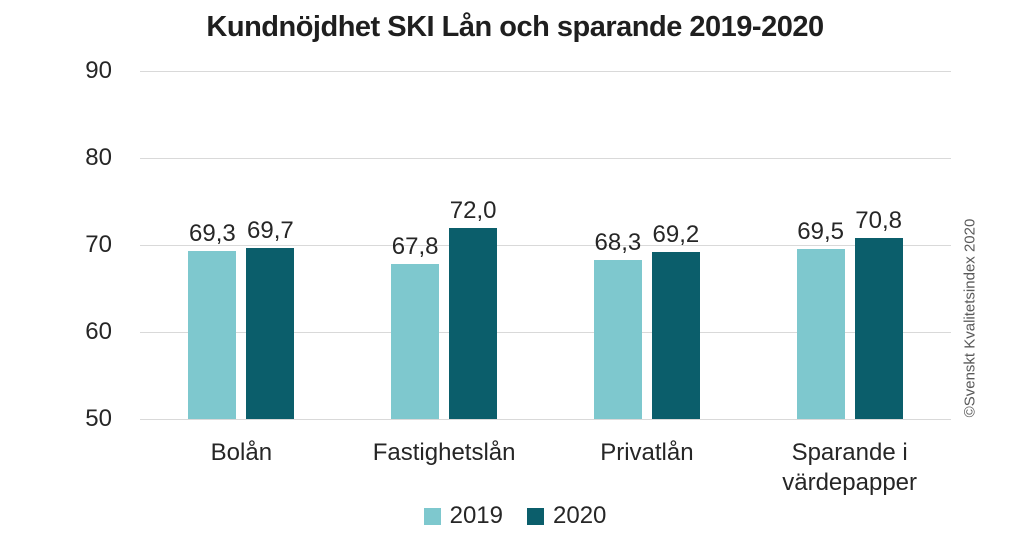 Image resolution: width=1030 pixels, height=541 pixels. What do you see at coordinates (476, 515) in the screenshot?
I see `legend-label: 2019` at bounding box center [476, 515].